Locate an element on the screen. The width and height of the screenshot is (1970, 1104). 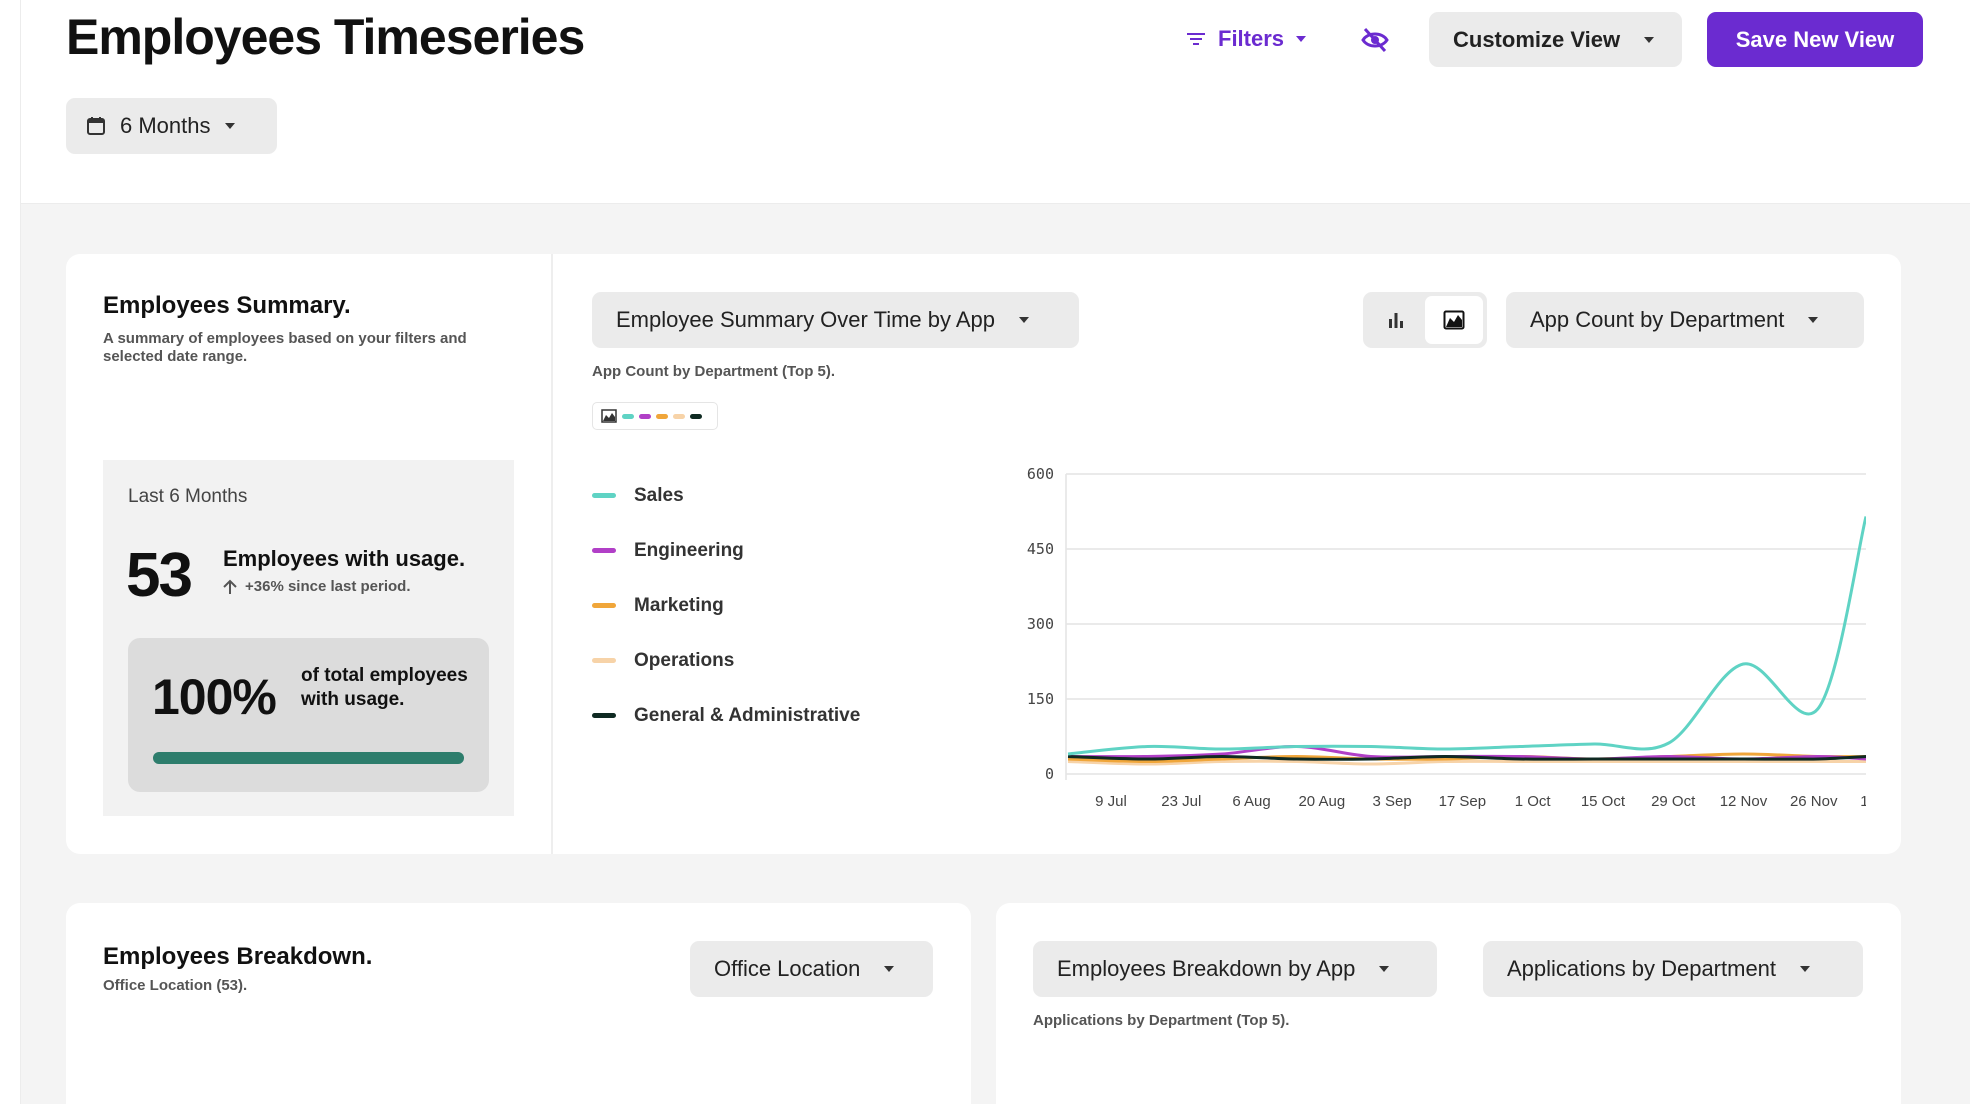
eye-off-icon is located at coordinates (1375, 40).